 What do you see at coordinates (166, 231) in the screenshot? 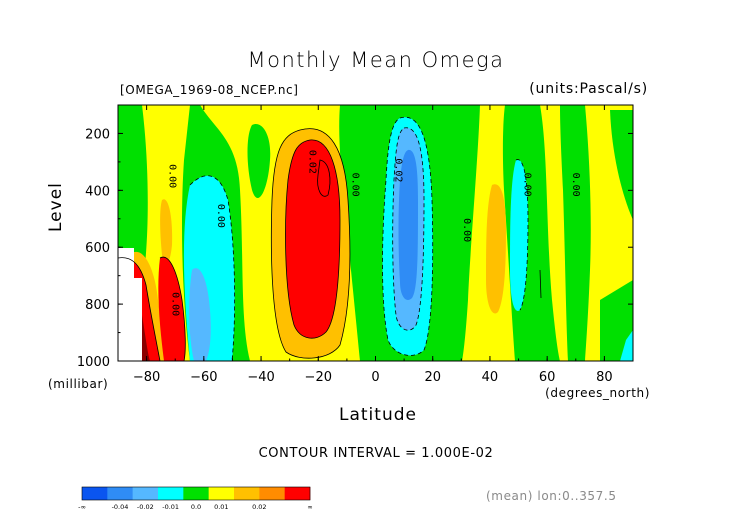
I see `orange-region-south-upper` at bounding box center [166, 231].